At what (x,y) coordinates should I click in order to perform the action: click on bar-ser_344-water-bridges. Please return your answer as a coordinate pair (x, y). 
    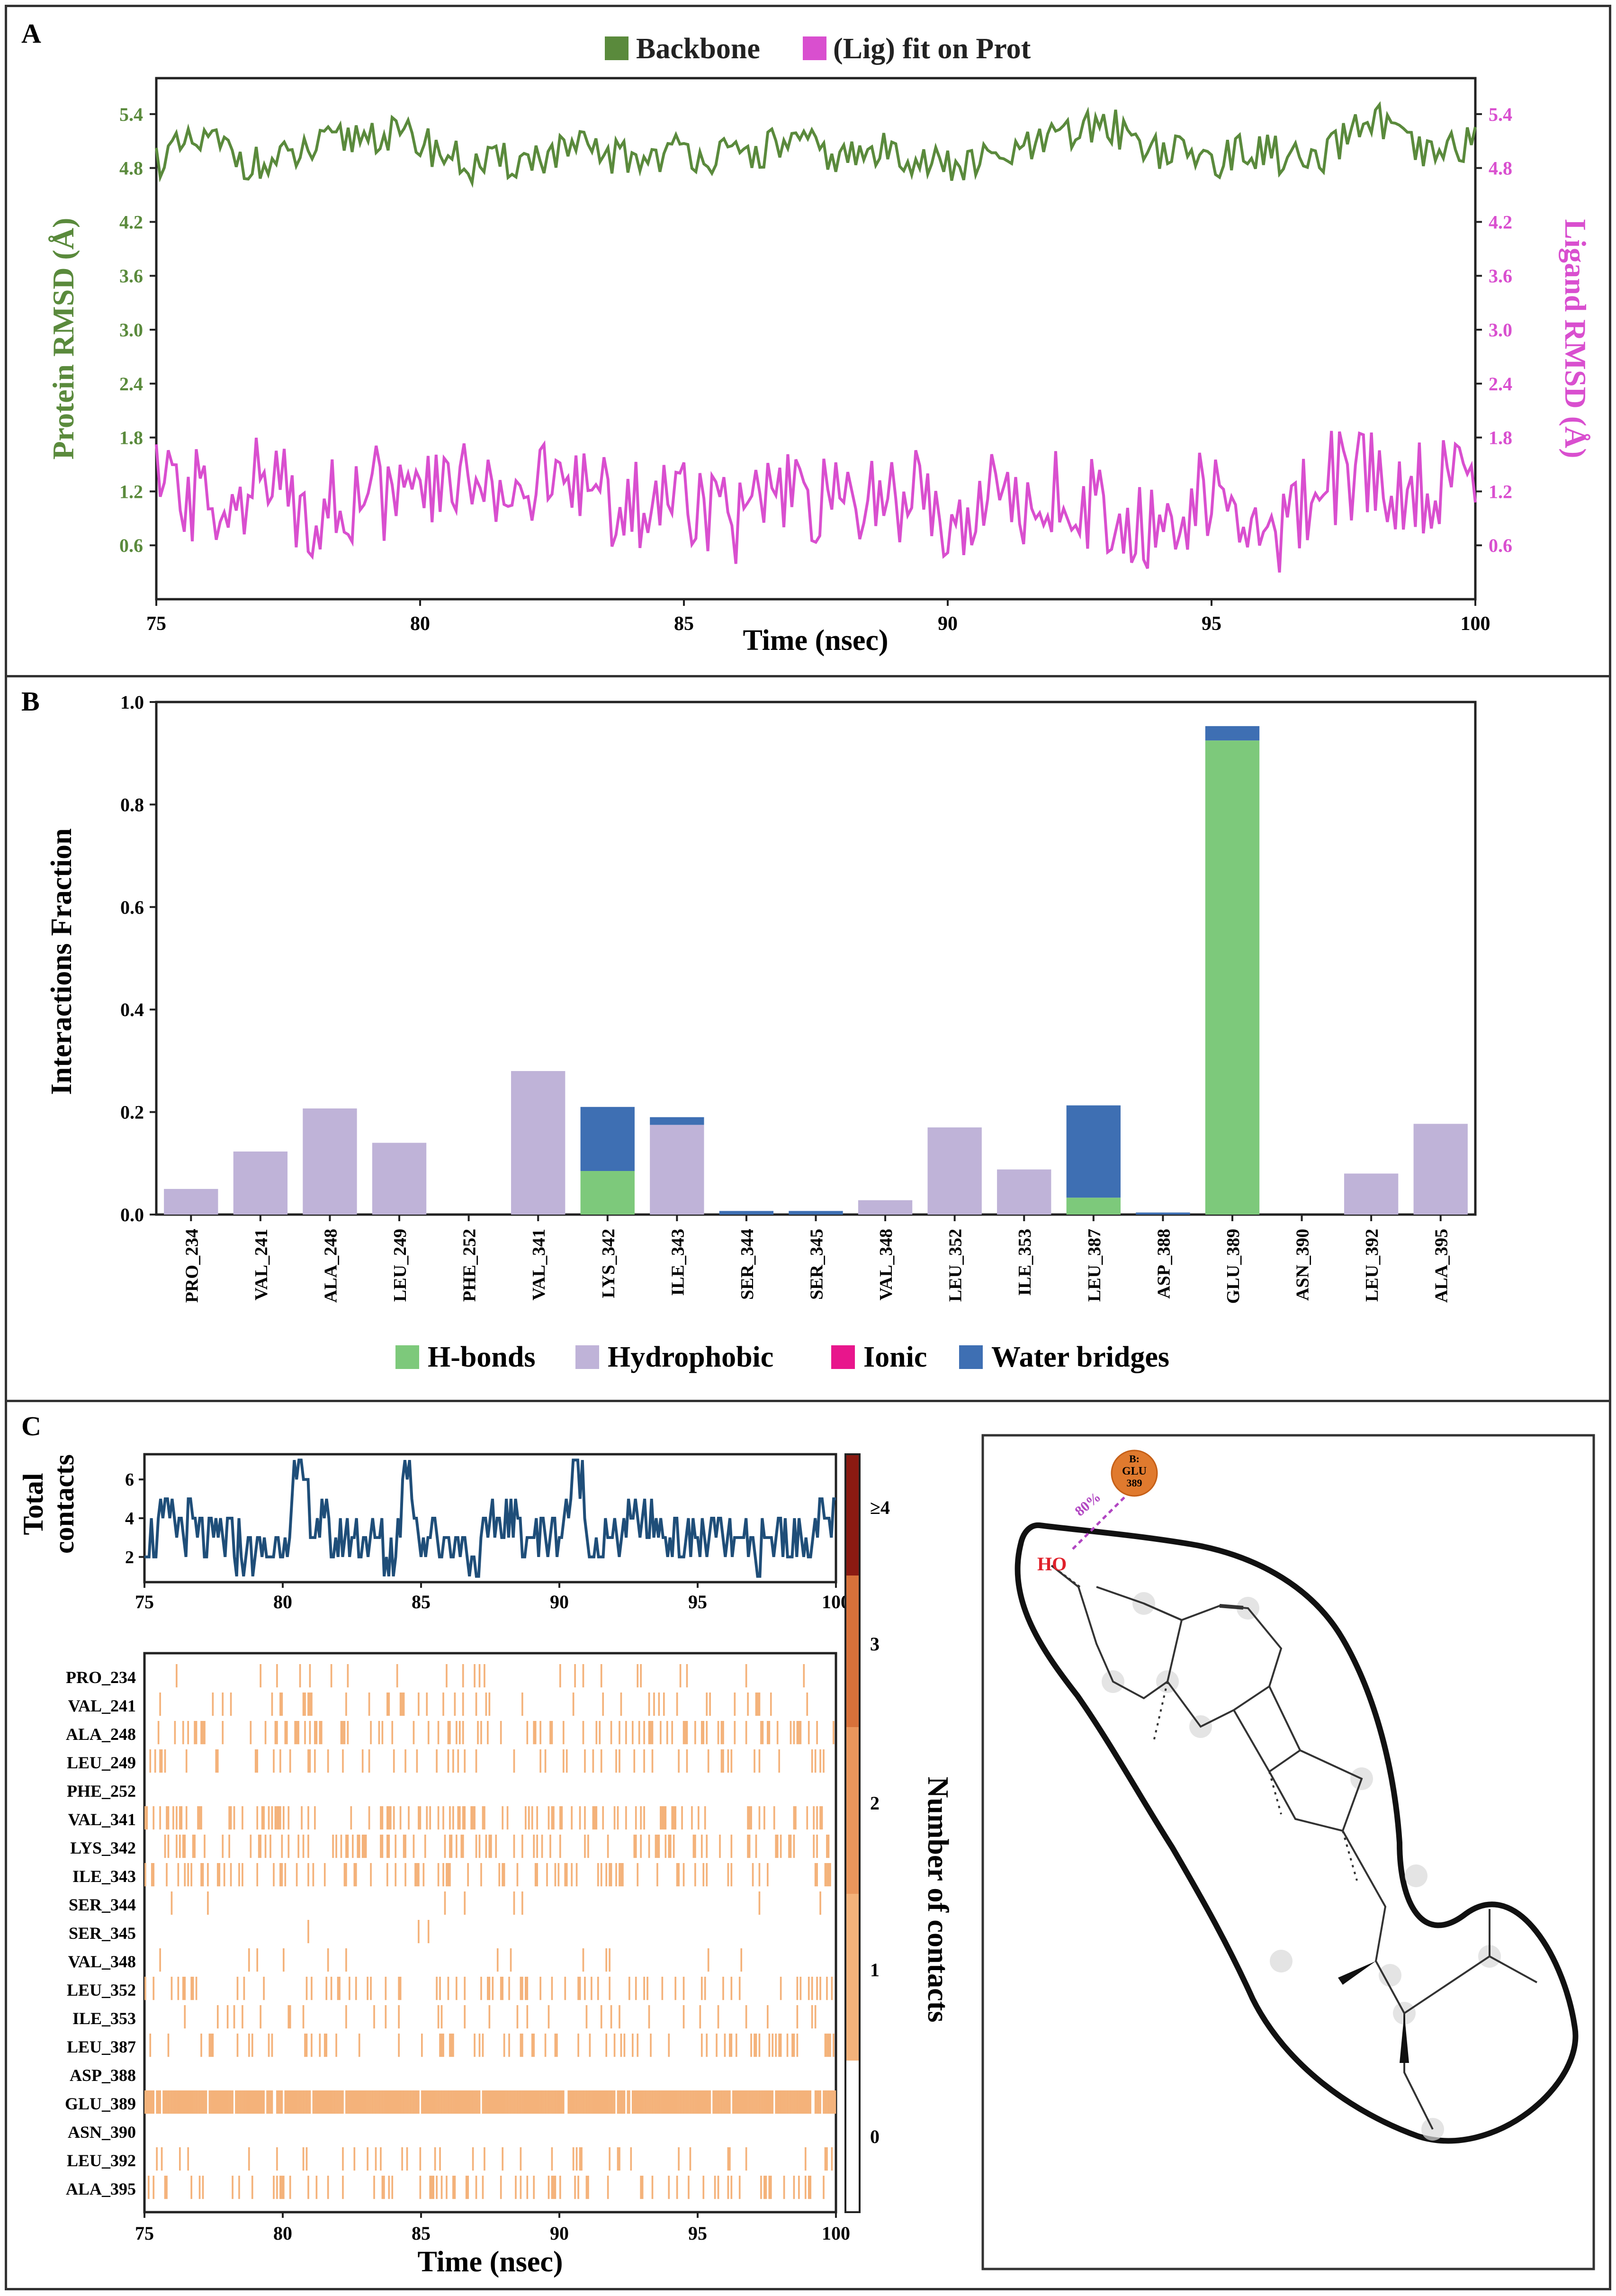
    Looking at the image, I should click on (746, 1213).